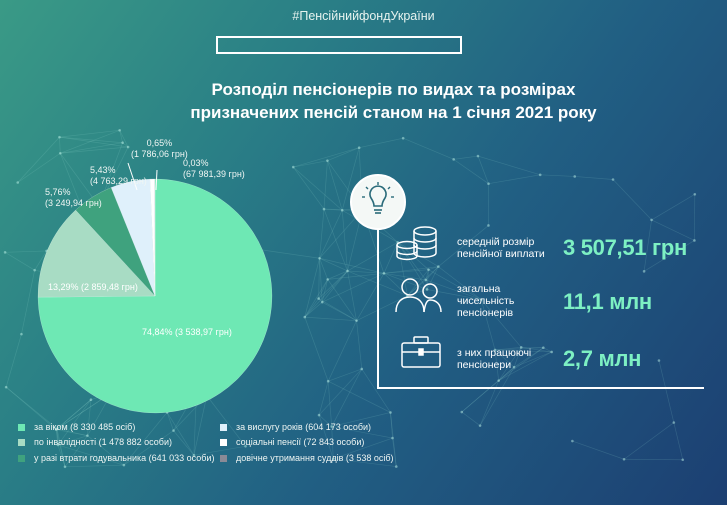  Describe the element at coordinates (73, 197) in the screenshot. I see `slice-label-gody: 5,76% (3 249,94 грн)` at that location.